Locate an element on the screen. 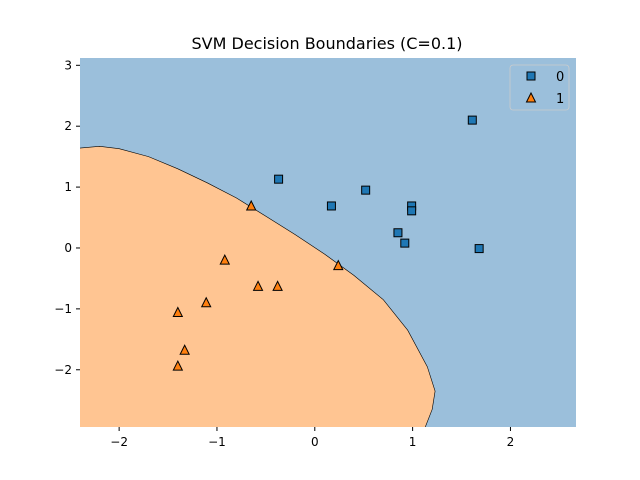 This screenshot has width=640, height=480. x-tick-label: 2 is located at coordinates (511, 442).